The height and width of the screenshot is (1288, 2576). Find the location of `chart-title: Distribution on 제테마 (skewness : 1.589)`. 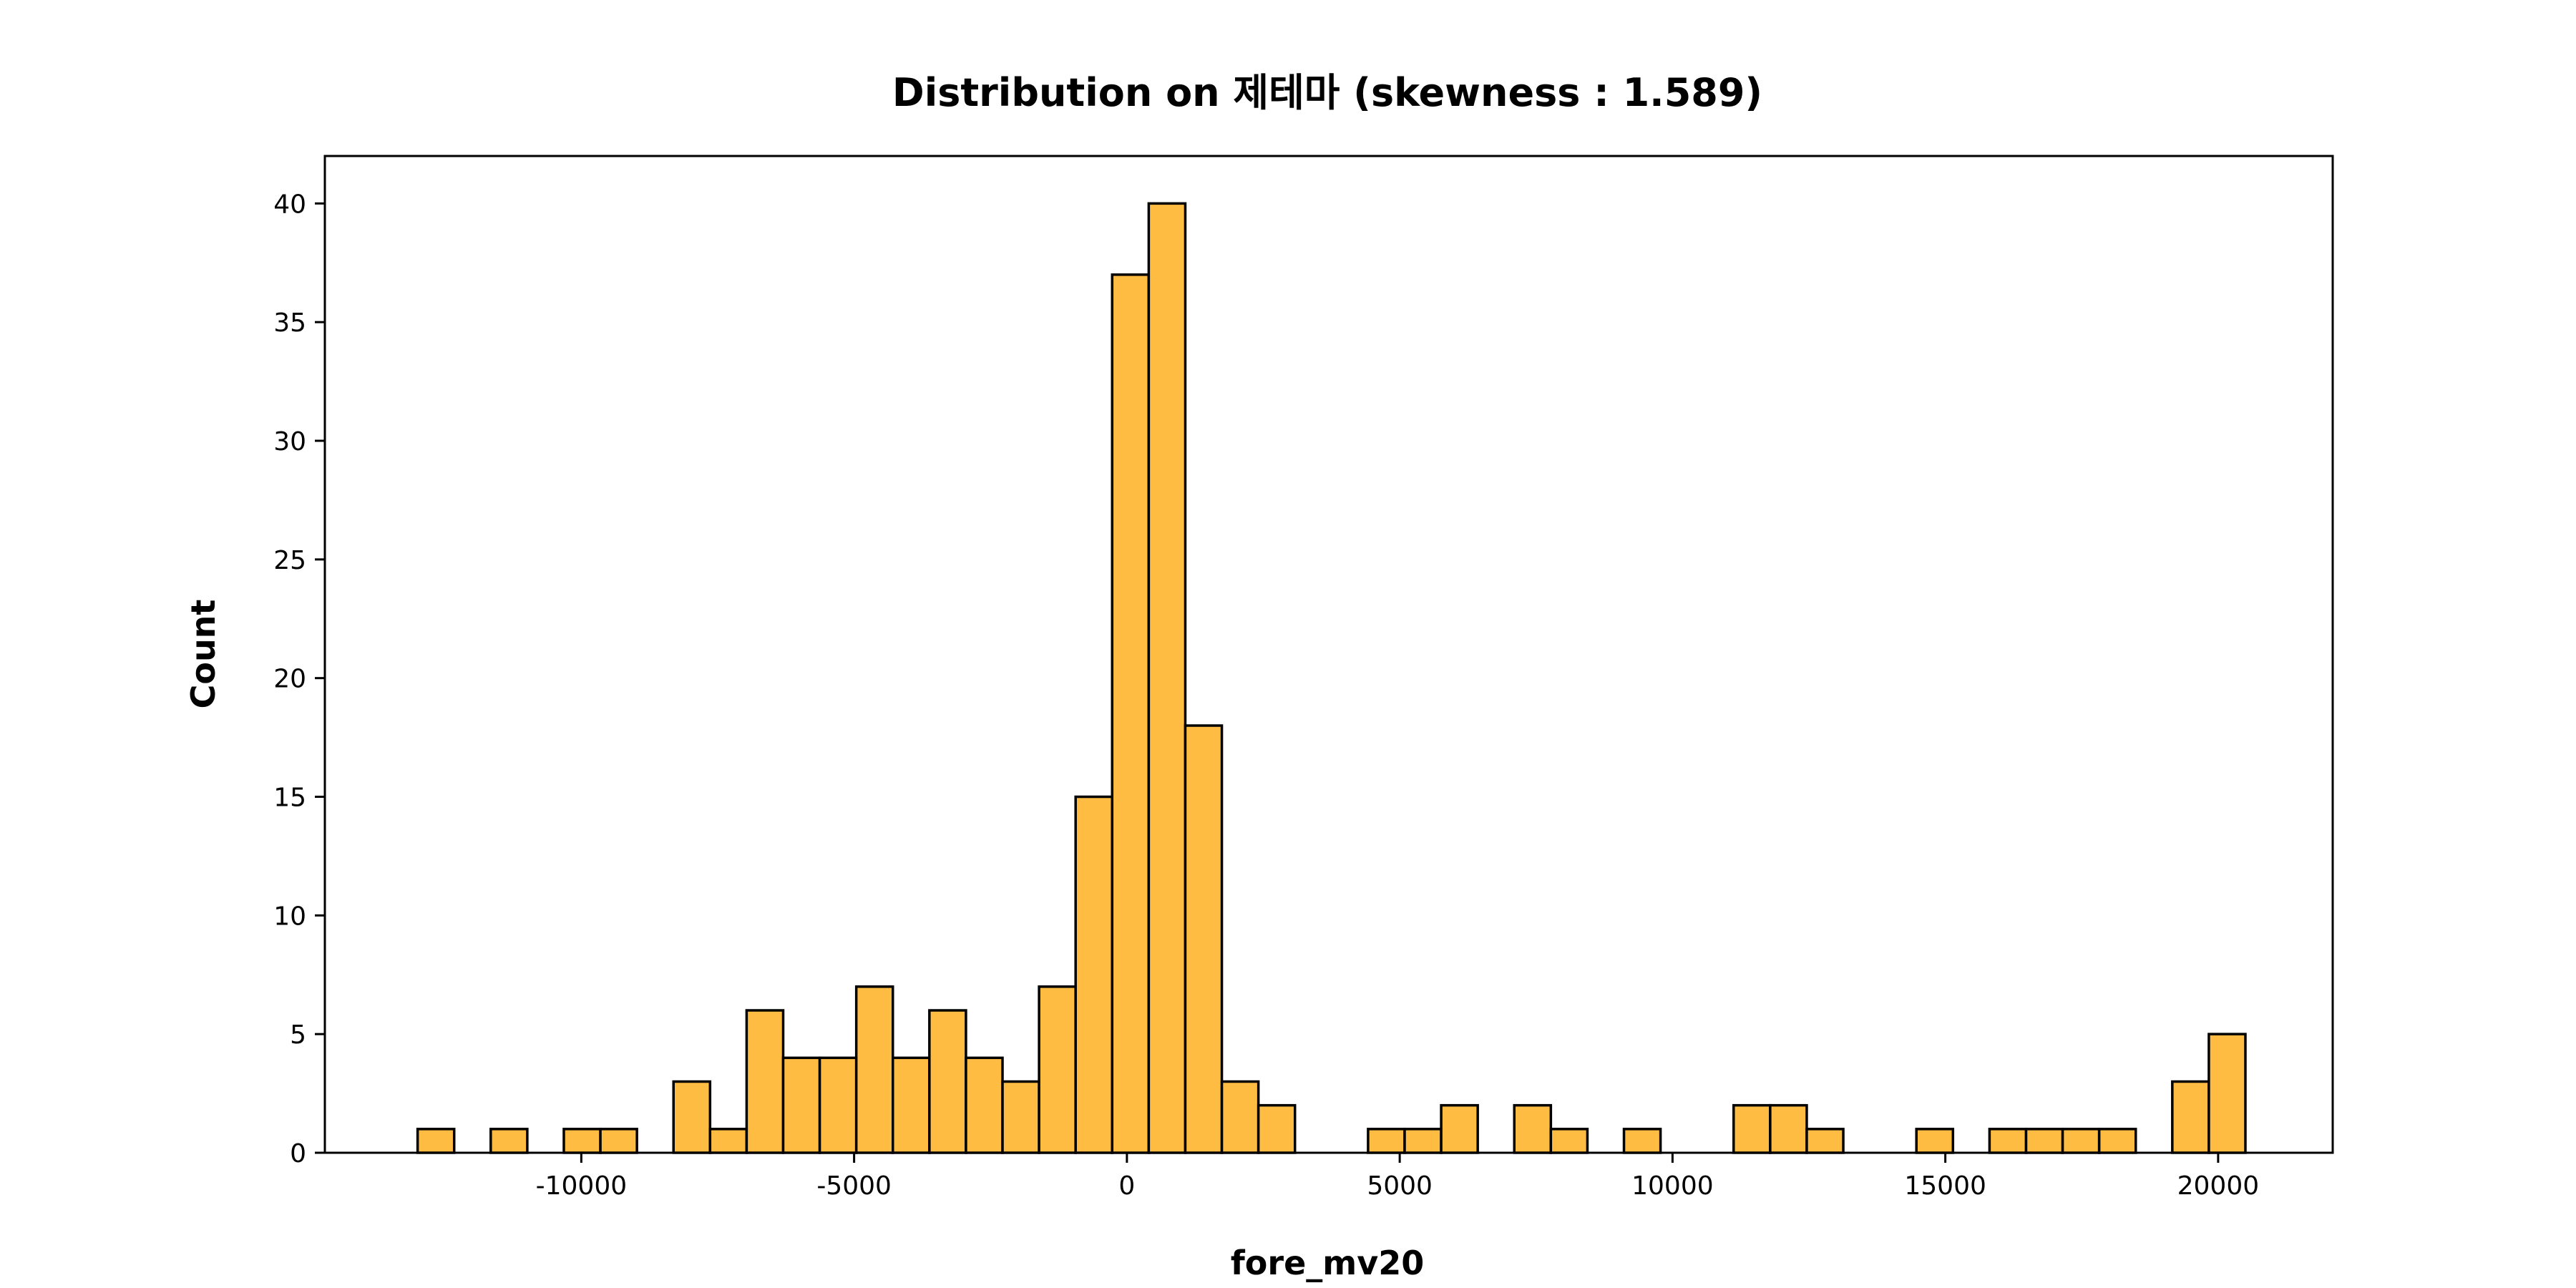

chart-title: Distribution on 제테마 (skewness : 1.589) is located at coordinates (1327, 92).